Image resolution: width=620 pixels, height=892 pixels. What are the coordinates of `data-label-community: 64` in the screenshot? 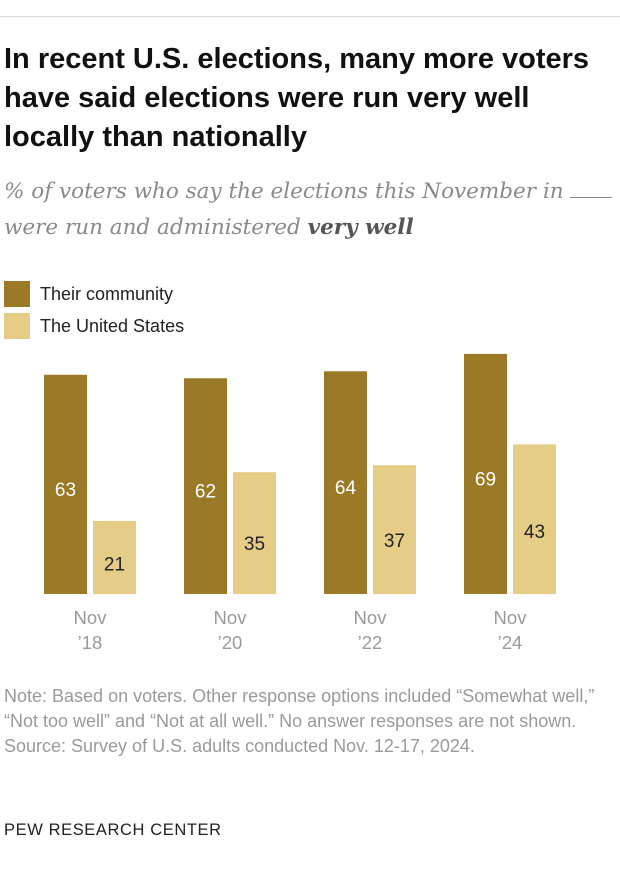 It's located at (346, 488).